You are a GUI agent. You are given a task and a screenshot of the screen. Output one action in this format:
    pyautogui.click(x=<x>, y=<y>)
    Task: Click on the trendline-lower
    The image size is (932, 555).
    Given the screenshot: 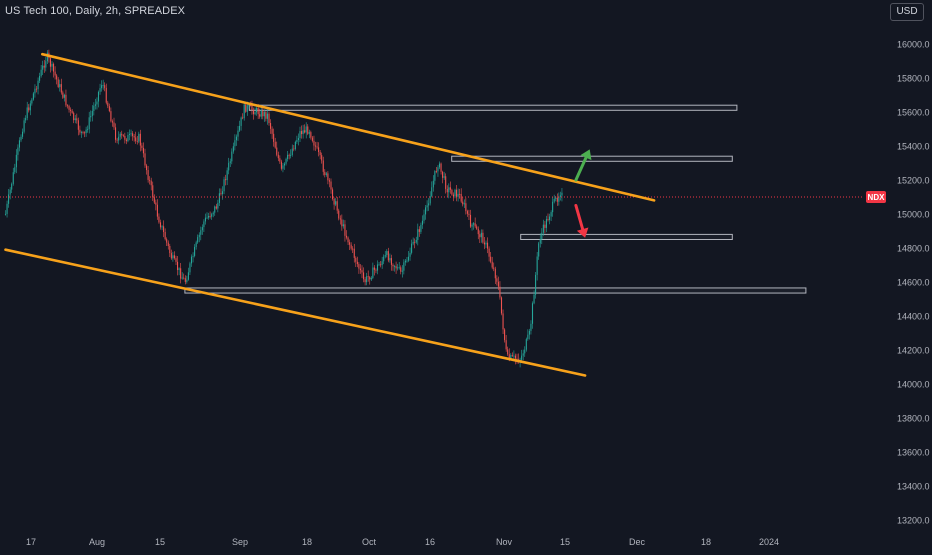 What is the action you would take?
    pyautogui.click(x=295, y=312)
    